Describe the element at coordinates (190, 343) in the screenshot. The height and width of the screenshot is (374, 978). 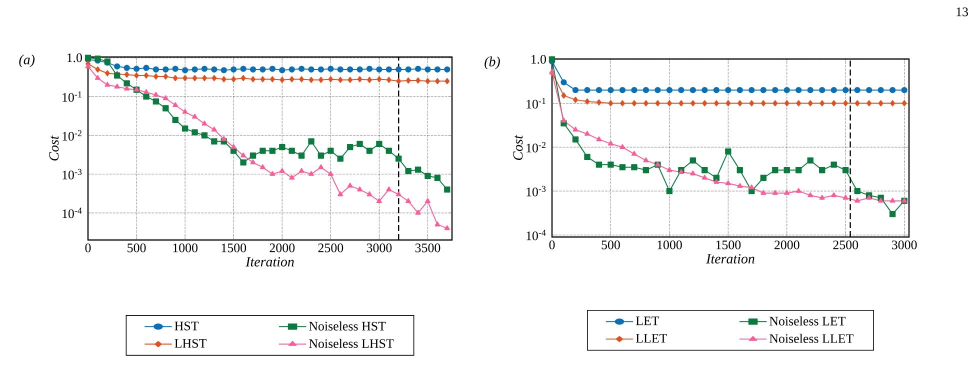
I see `legend-label: LHST` at that location.